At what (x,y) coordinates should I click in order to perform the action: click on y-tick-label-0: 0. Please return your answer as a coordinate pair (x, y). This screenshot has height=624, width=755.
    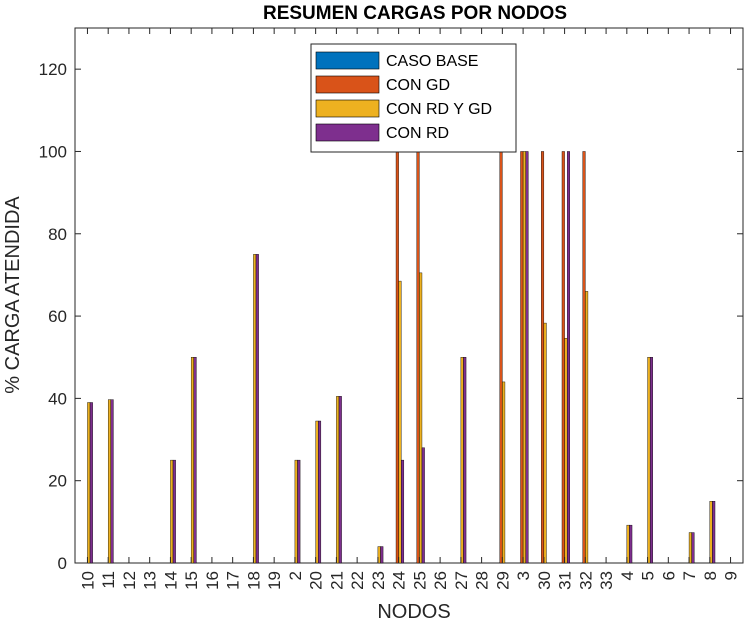
    Looking at the image, I should click on (62, 563).